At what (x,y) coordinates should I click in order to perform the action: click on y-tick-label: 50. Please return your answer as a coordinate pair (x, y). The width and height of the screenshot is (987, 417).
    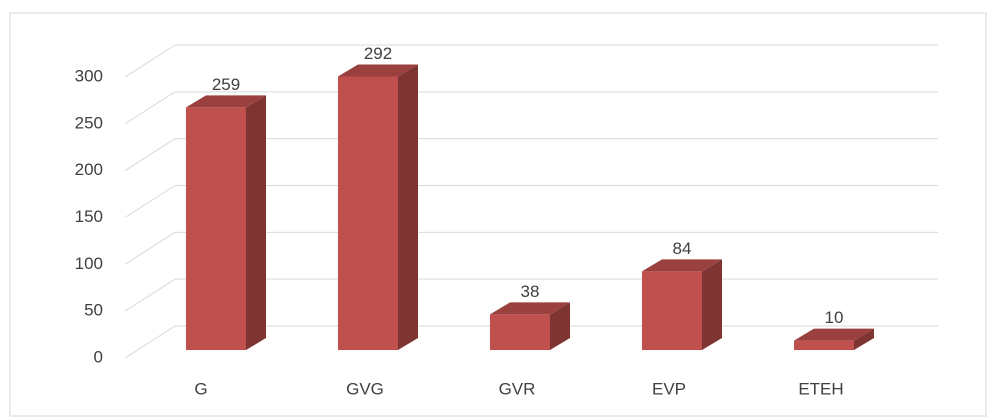
    Looking at the image, I should click on (93, 310).